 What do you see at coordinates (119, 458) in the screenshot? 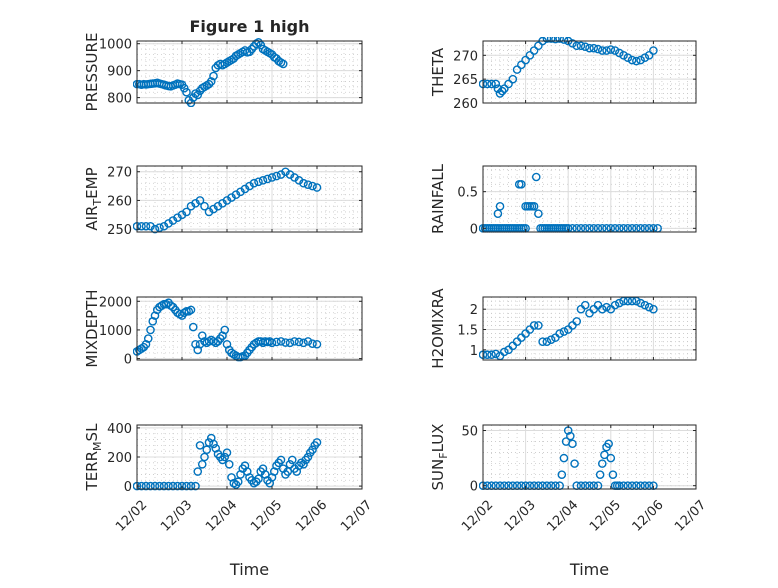
I see `y-tick-label: 200` at bounding box center [119, 458].